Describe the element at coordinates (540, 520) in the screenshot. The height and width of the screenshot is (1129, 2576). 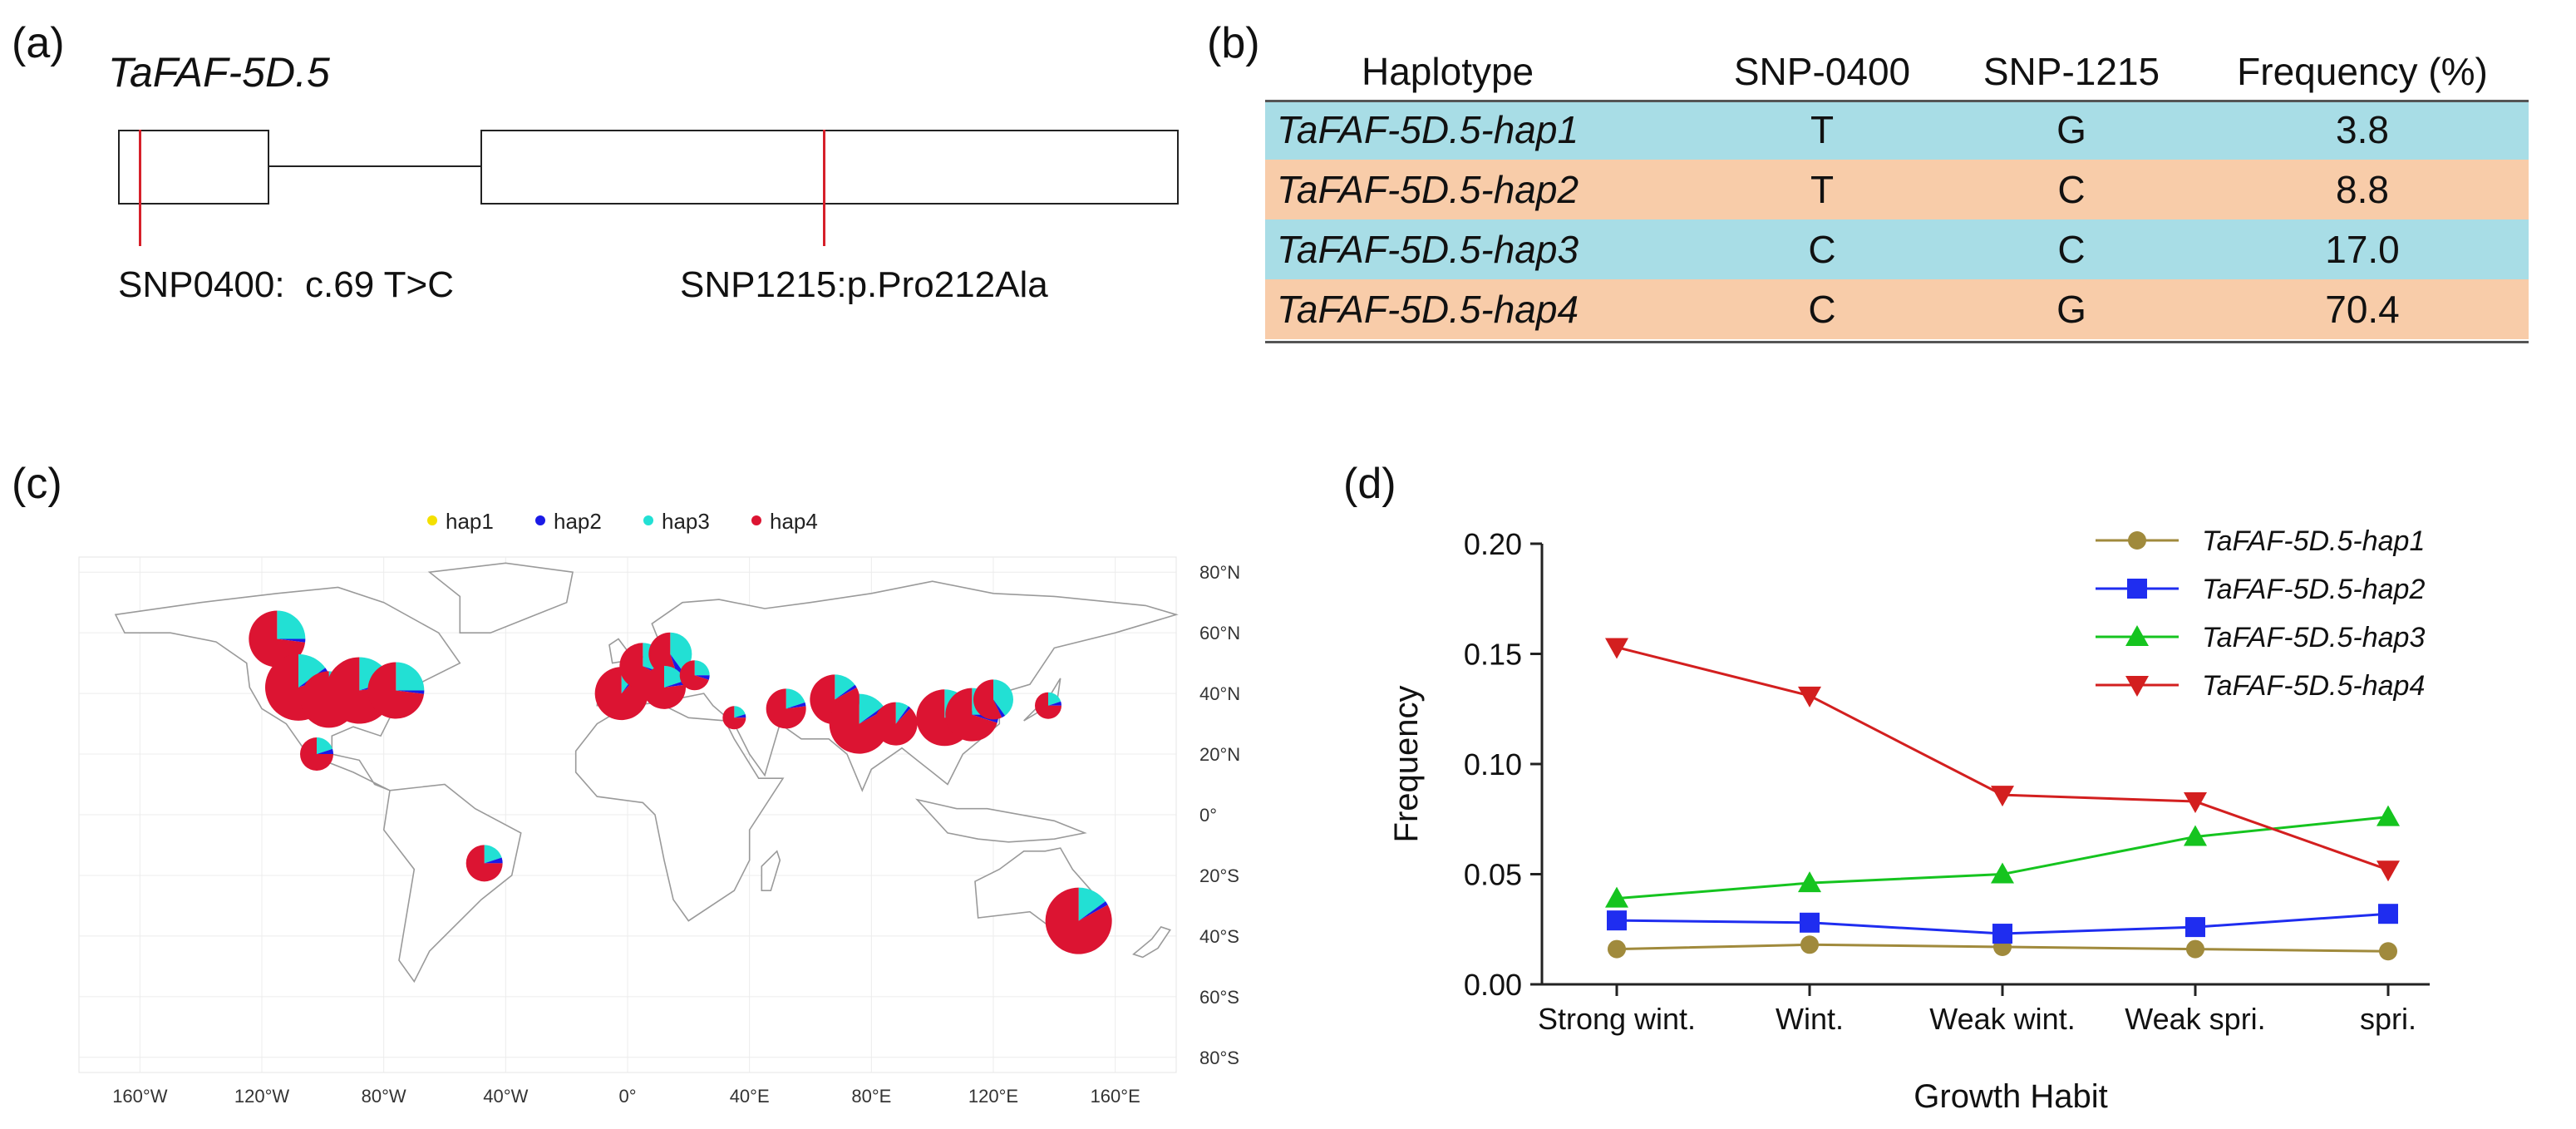
I see `legend-dot-hap2` at that location.